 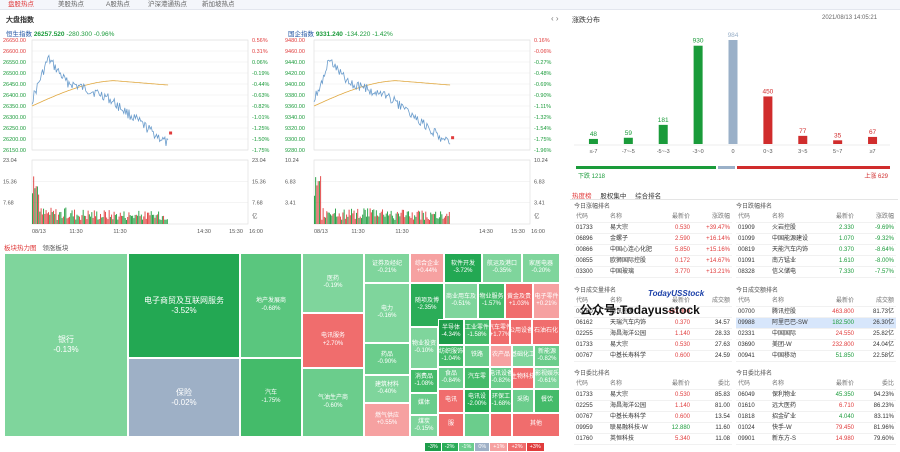 I want to click on heat-cell: 煤炭 -0.15%, so click(x=424, y=426).